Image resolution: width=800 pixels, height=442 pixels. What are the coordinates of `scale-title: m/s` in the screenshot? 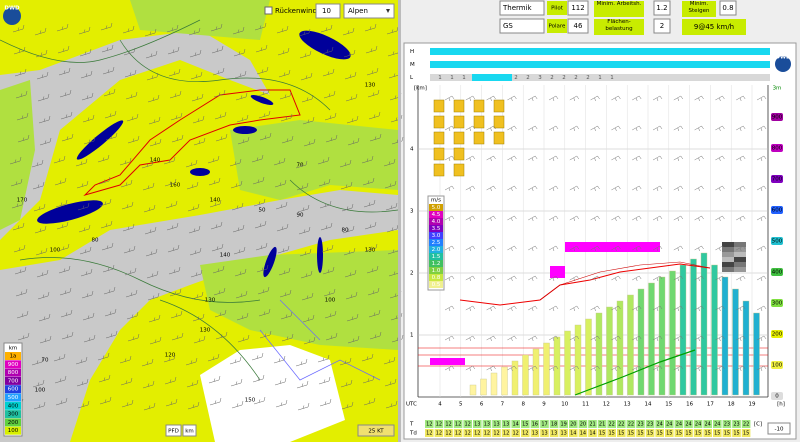 It's located at (436, 201).